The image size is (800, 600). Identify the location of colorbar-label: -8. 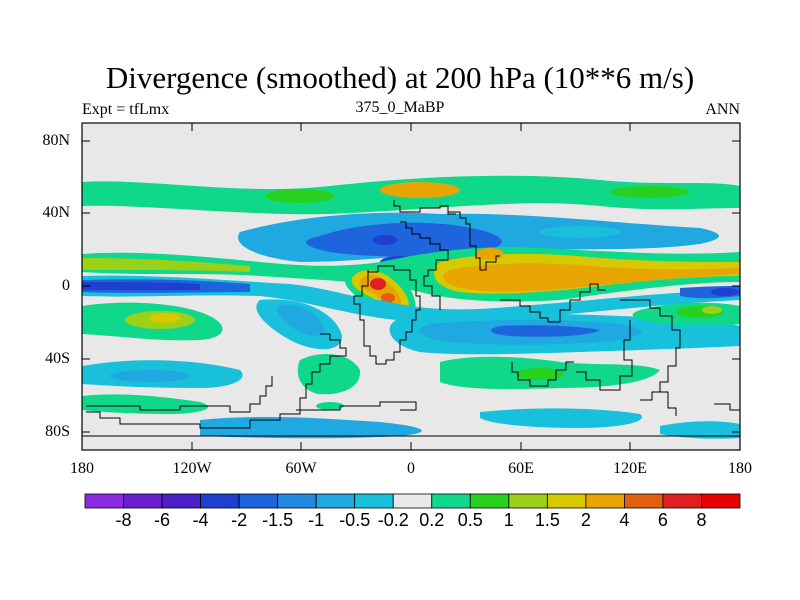
(123, 520).